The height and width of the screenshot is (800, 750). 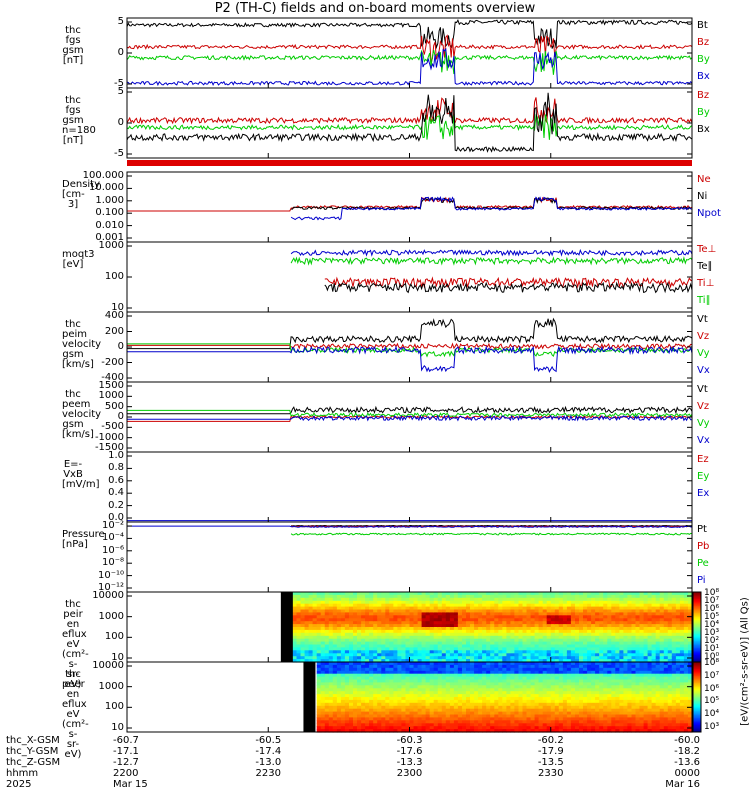 What do you see at coordinates (703, 129) in the screenshot?
I see `legend-fgs_dsl-2: Bx` at bounding box center [703, 129].